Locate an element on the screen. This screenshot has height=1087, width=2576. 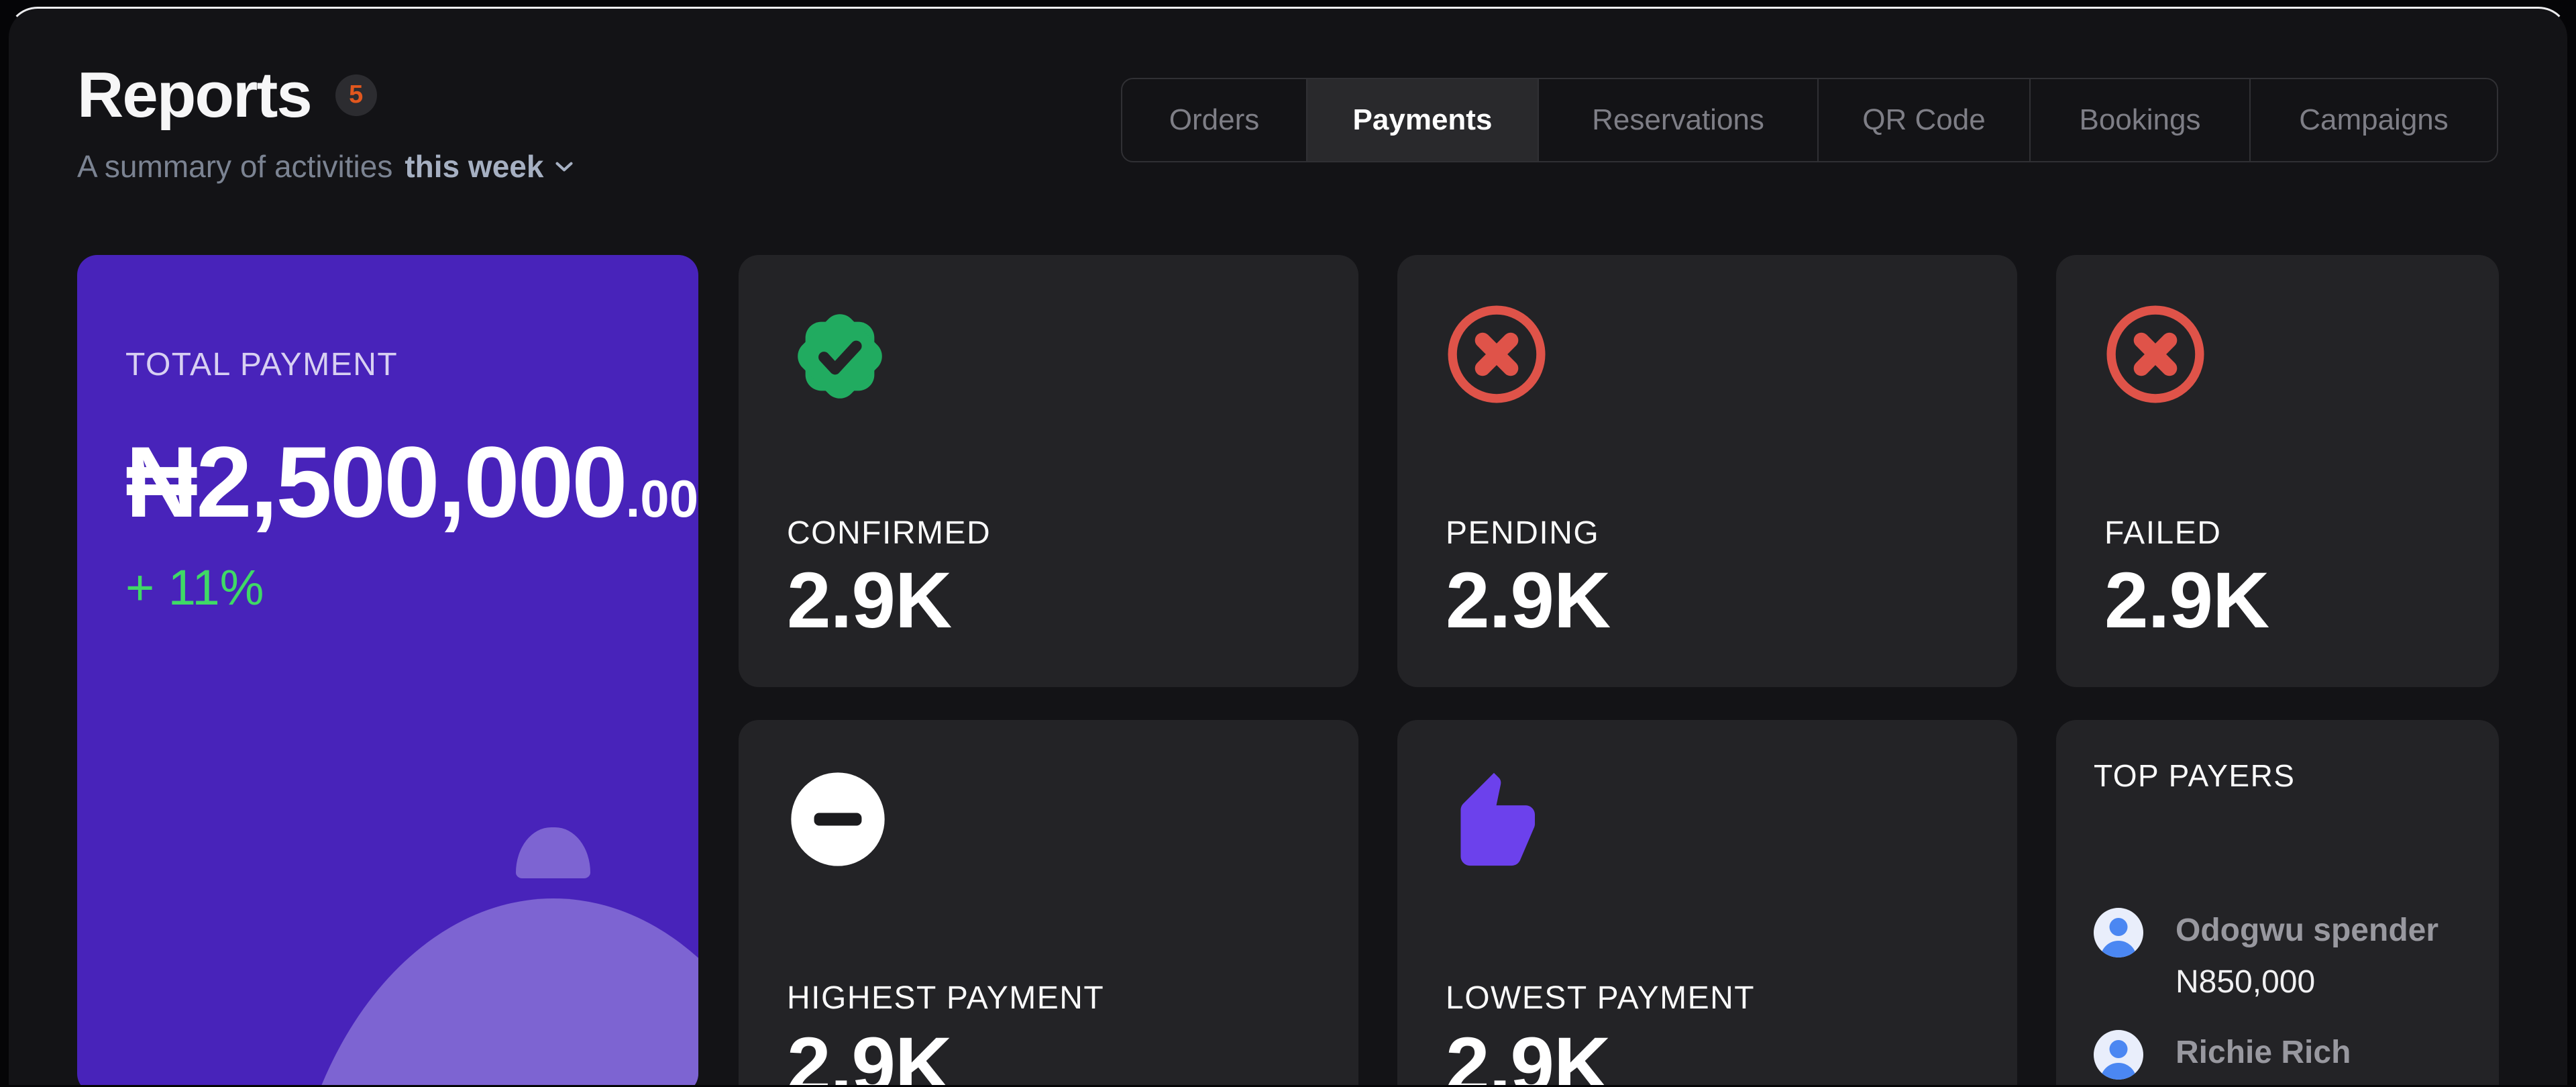
failed-card: FAILED 2.9K is located at coordinates (2277, 471).